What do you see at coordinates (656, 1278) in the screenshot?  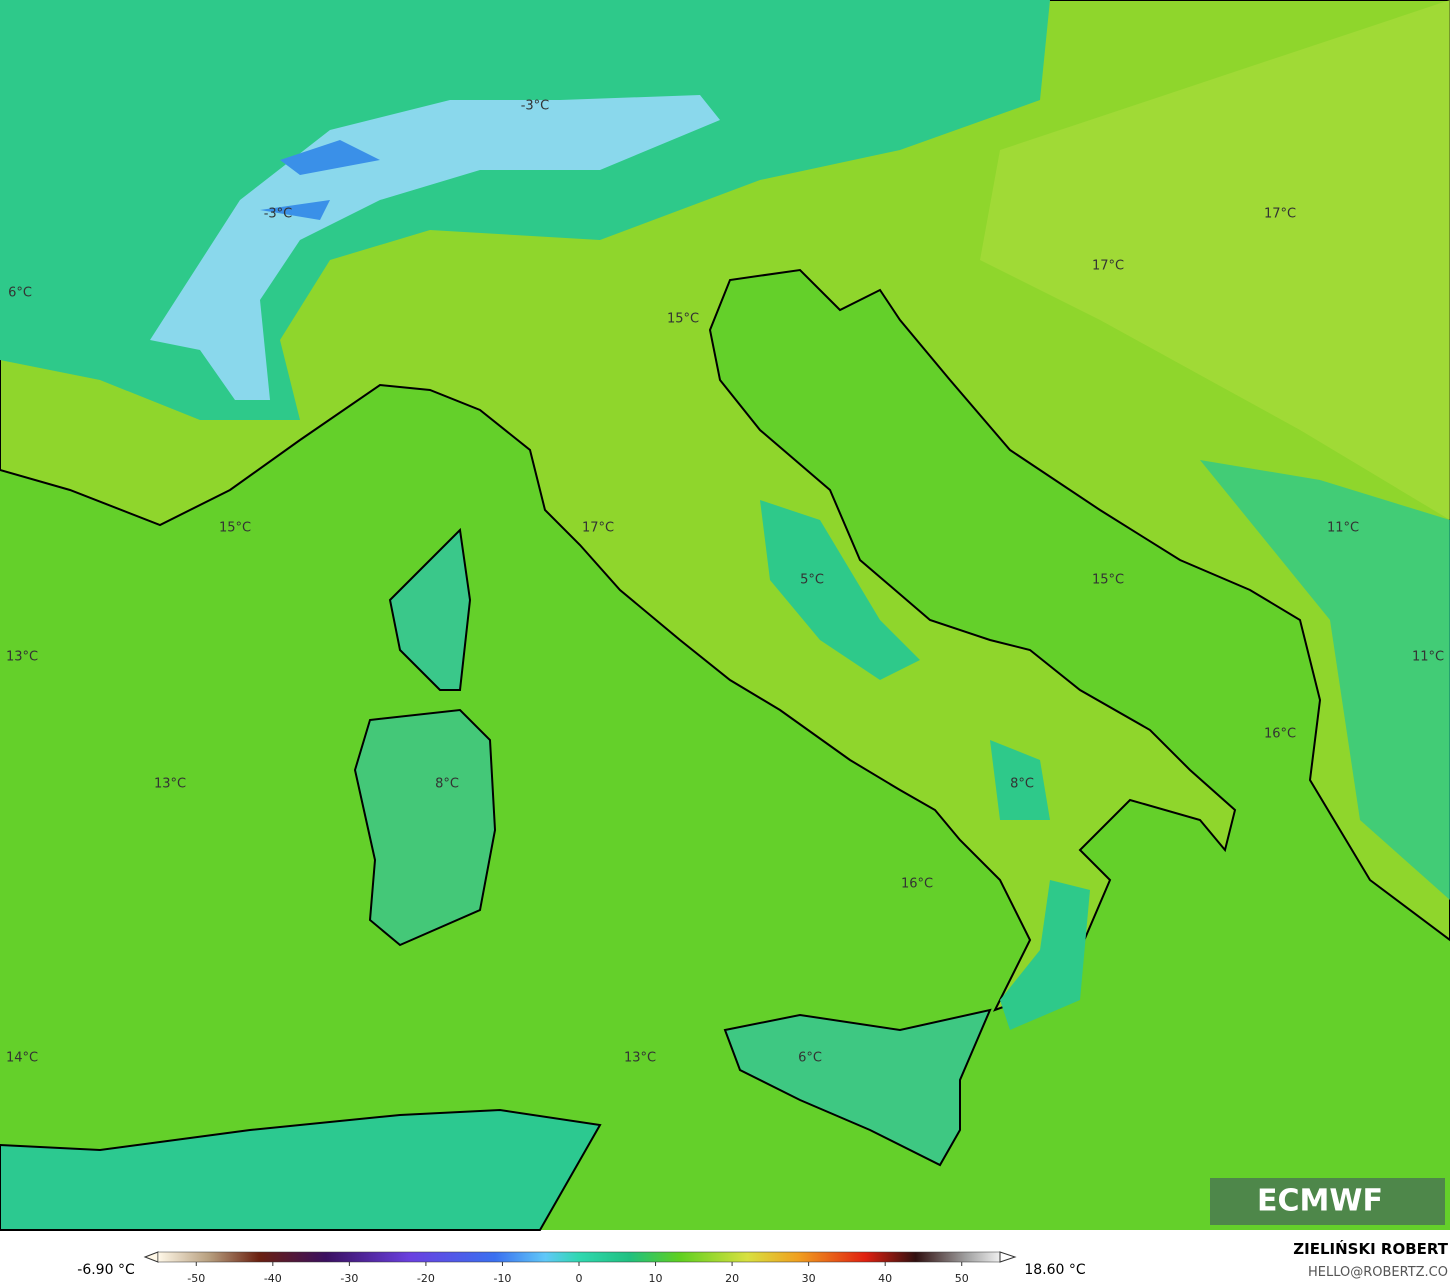 I see `colorbar-tick-label: 10` at bounding box center [656, 1278].